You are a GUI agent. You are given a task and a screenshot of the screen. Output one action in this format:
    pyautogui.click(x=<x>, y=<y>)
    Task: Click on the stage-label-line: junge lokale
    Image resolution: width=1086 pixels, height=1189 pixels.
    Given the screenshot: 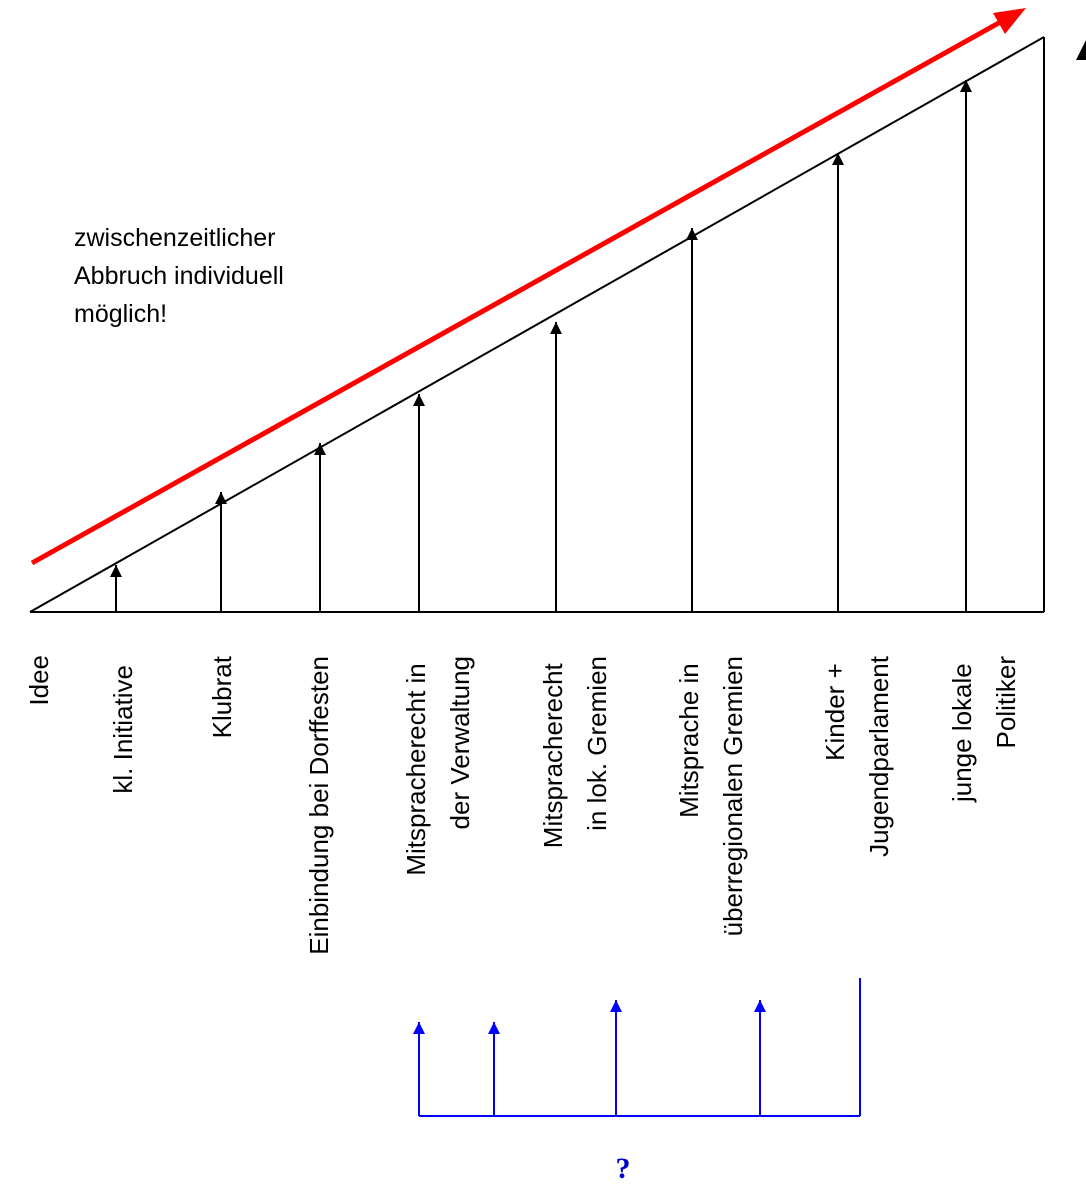 What is the action you would take?
    pyautogui.click(x=962, y=733)
    